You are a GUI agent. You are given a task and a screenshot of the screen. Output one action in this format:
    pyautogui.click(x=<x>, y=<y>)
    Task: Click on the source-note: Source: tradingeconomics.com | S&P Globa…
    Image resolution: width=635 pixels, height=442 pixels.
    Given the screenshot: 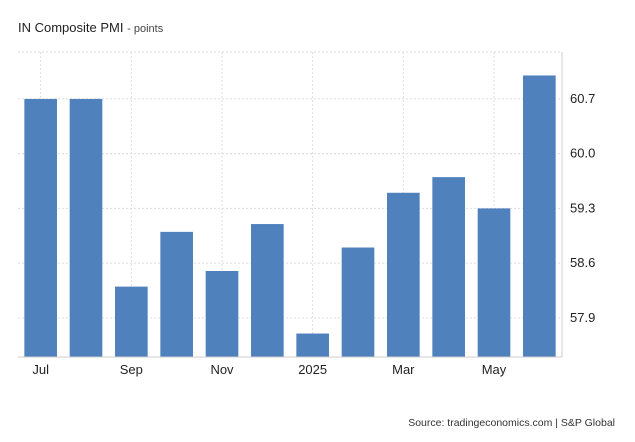 What is the action you would take?
    pyautogui.click(x=511, y=423)
    